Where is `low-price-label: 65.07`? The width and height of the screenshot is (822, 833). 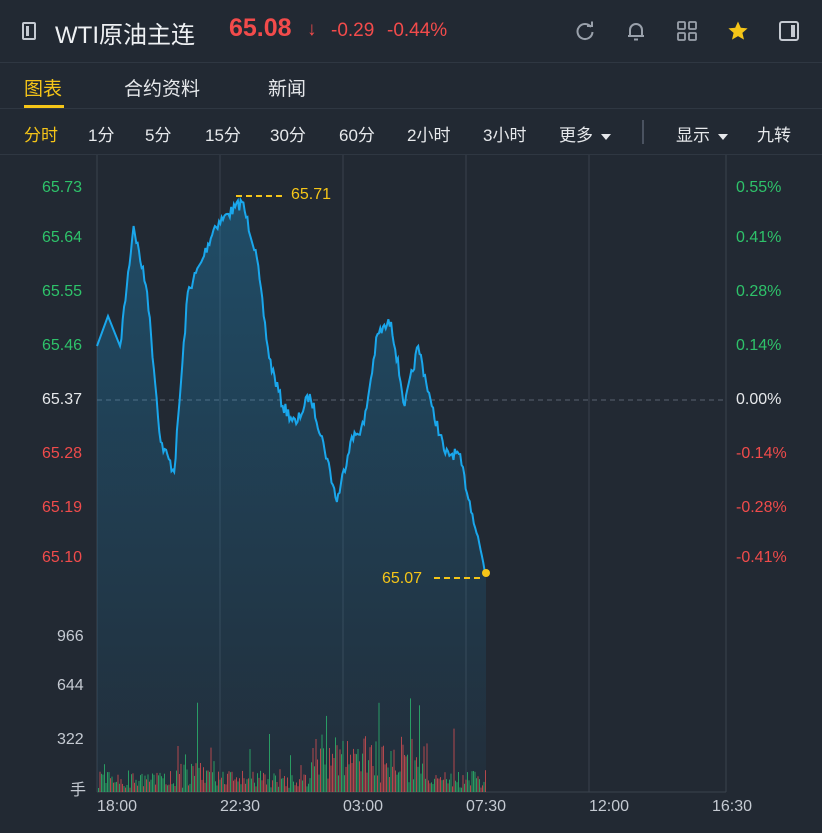 low-price-label: 65.07 is located at coordinates (402, 578).